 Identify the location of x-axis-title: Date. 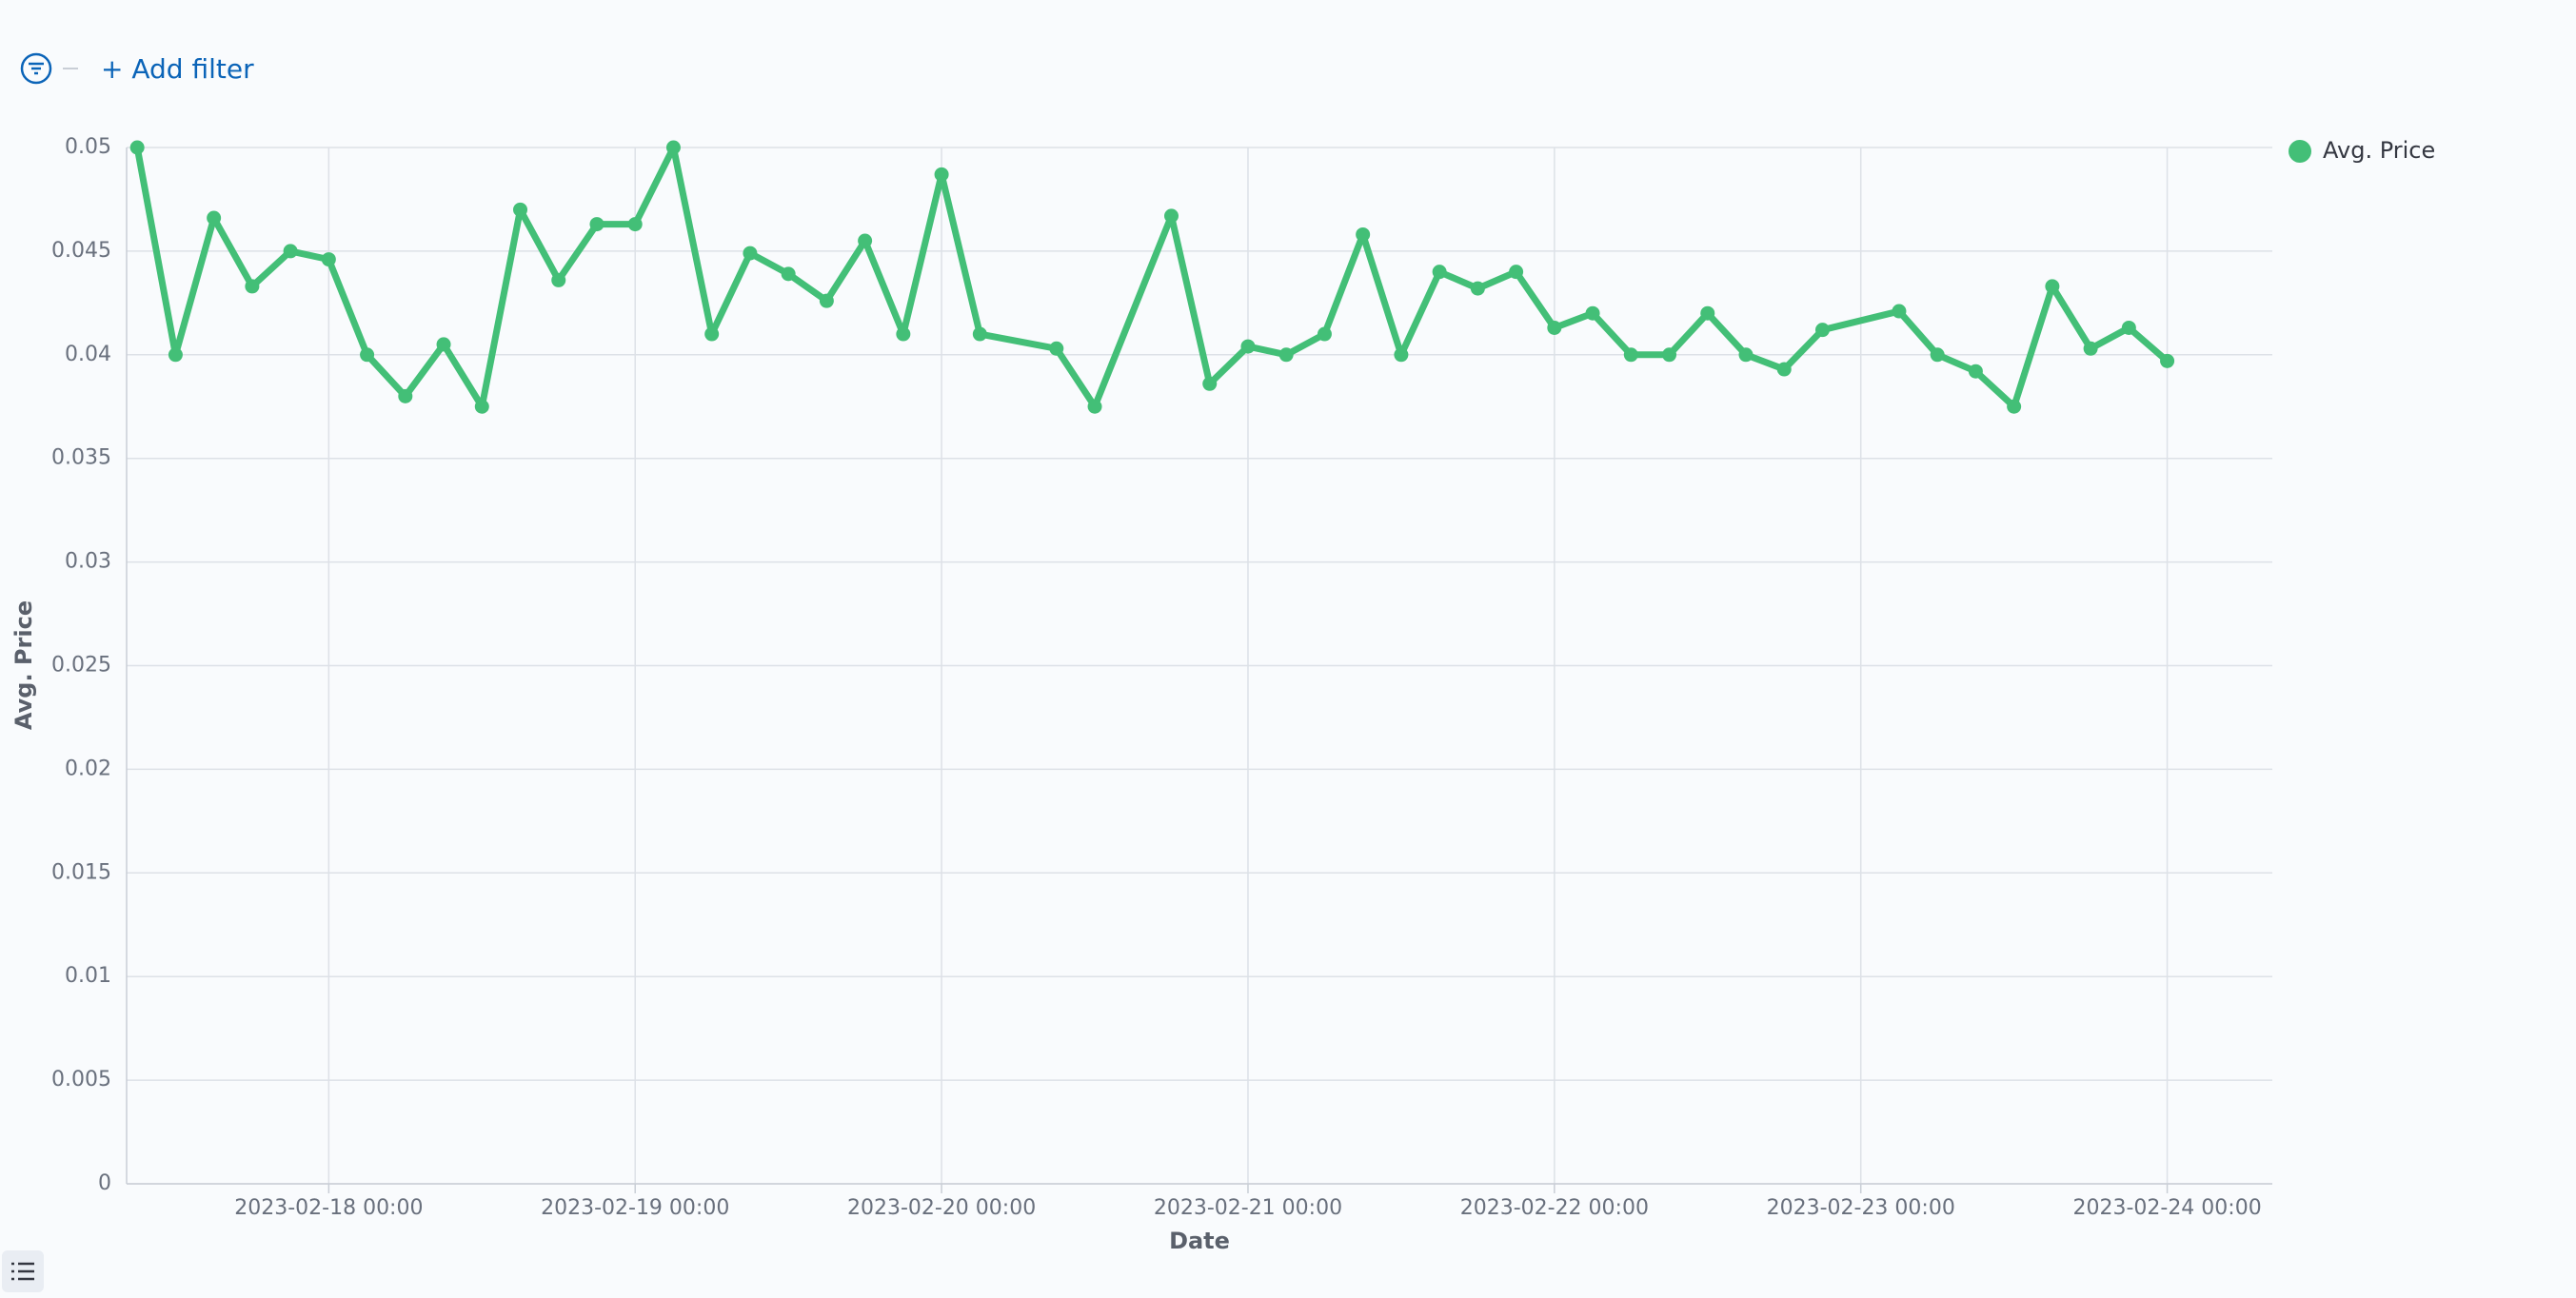
(1199, 1241).